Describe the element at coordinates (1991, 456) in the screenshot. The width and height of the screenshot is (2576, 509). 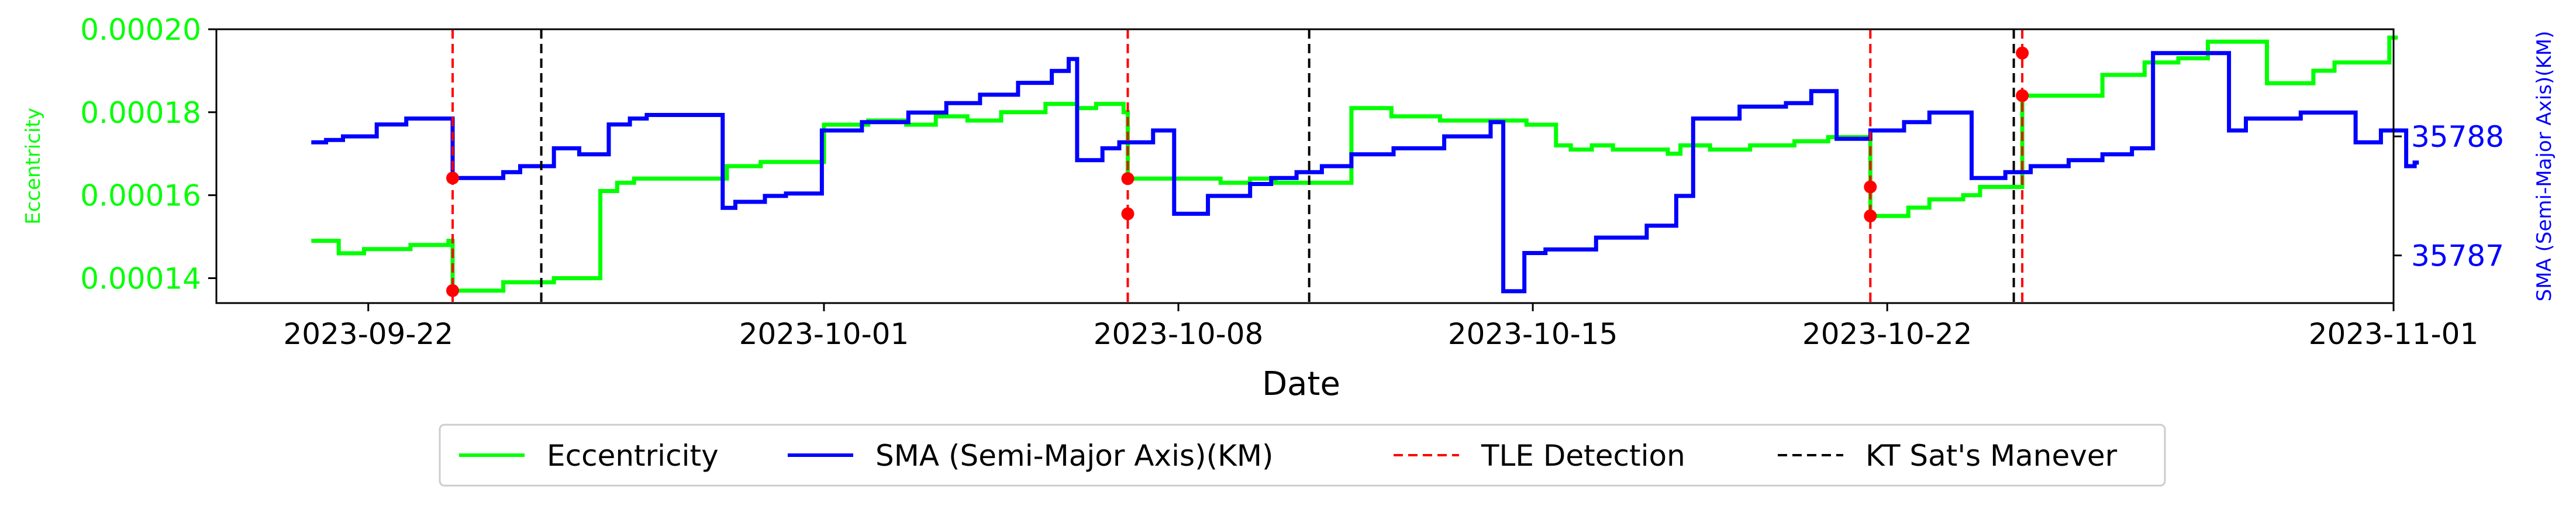
I see `legend-entry-maneuver-label: KT Sat's Manever` at that location.